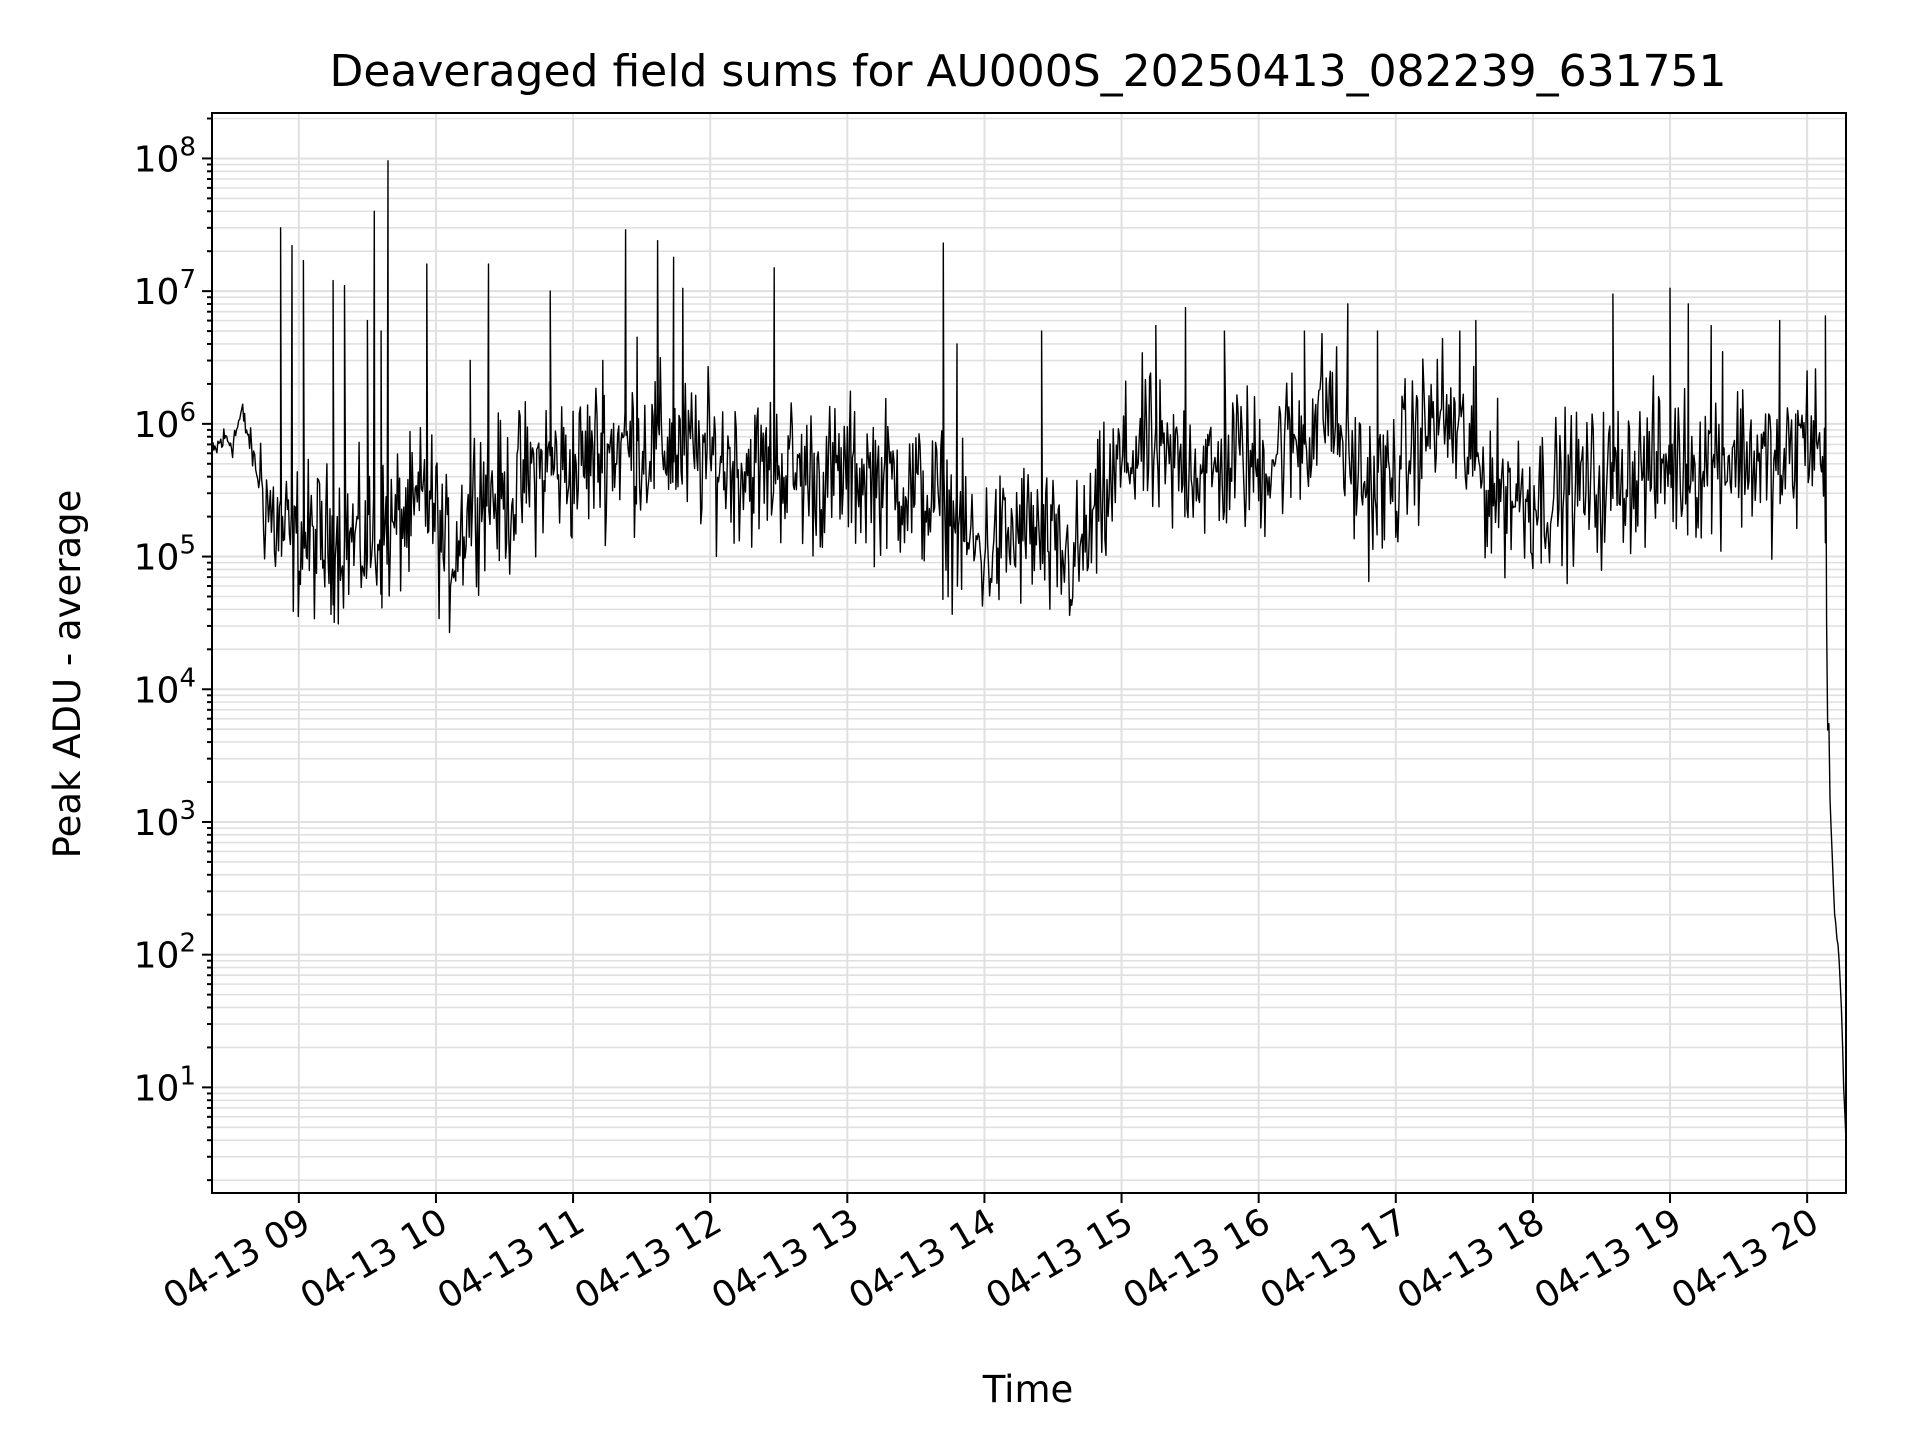 Image resolution: width=1920 pixels, height=1440 pixels. Describe the element at coordinates (187, 546) in the screenshot. I see `y-tick-exponent: 5` at that location.